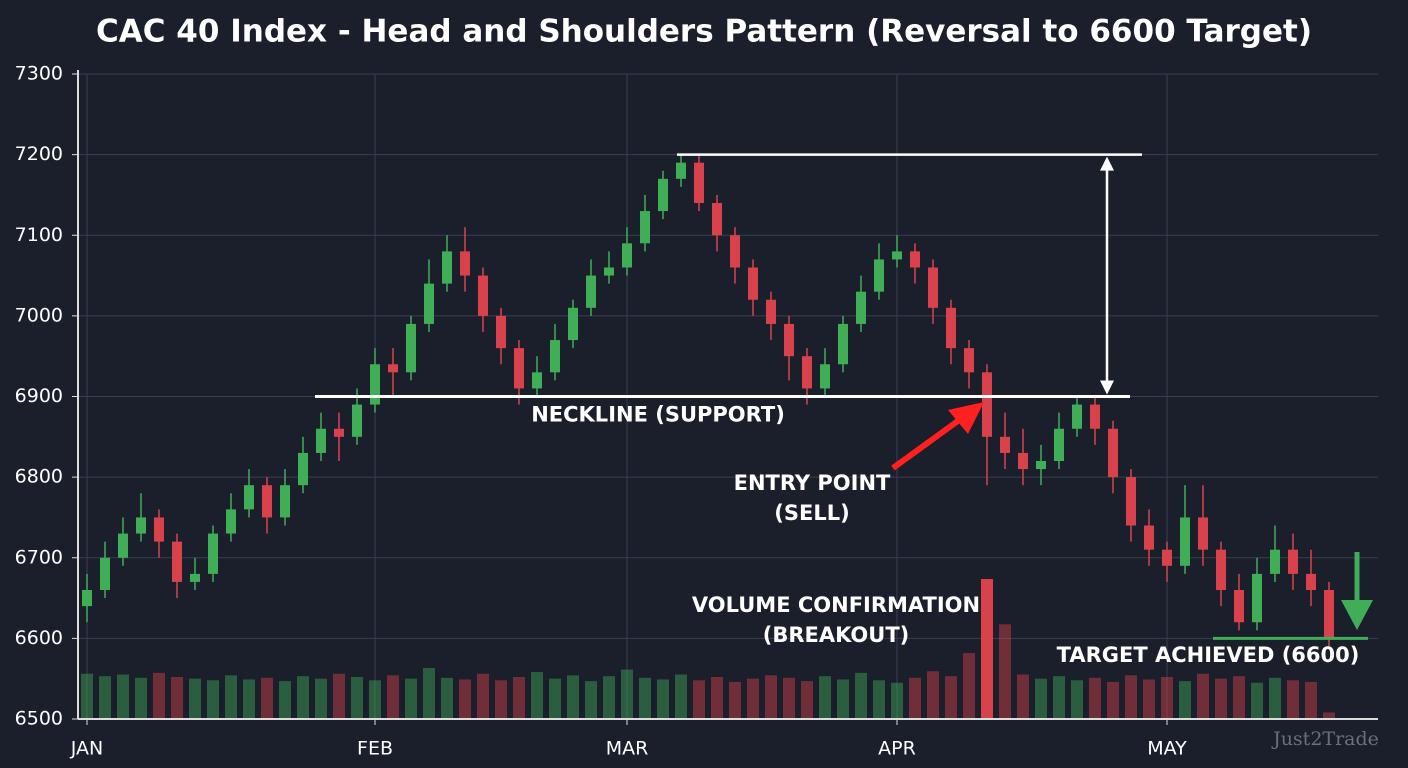  What do you see at coordinates (375, 749) in the screenshot?
I see `x-tick-label: FEB` at bounding box center [375, 749].